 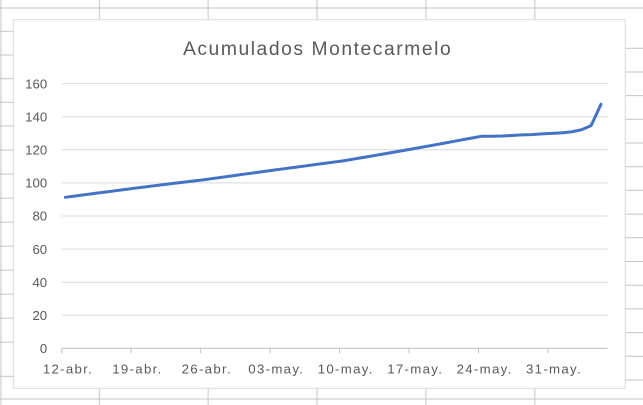 What do you see at coordinates (317, 49) in the screenshot?
I see `svg-text: Acumulados Montecarmelo` at bounding box center [317, 49].